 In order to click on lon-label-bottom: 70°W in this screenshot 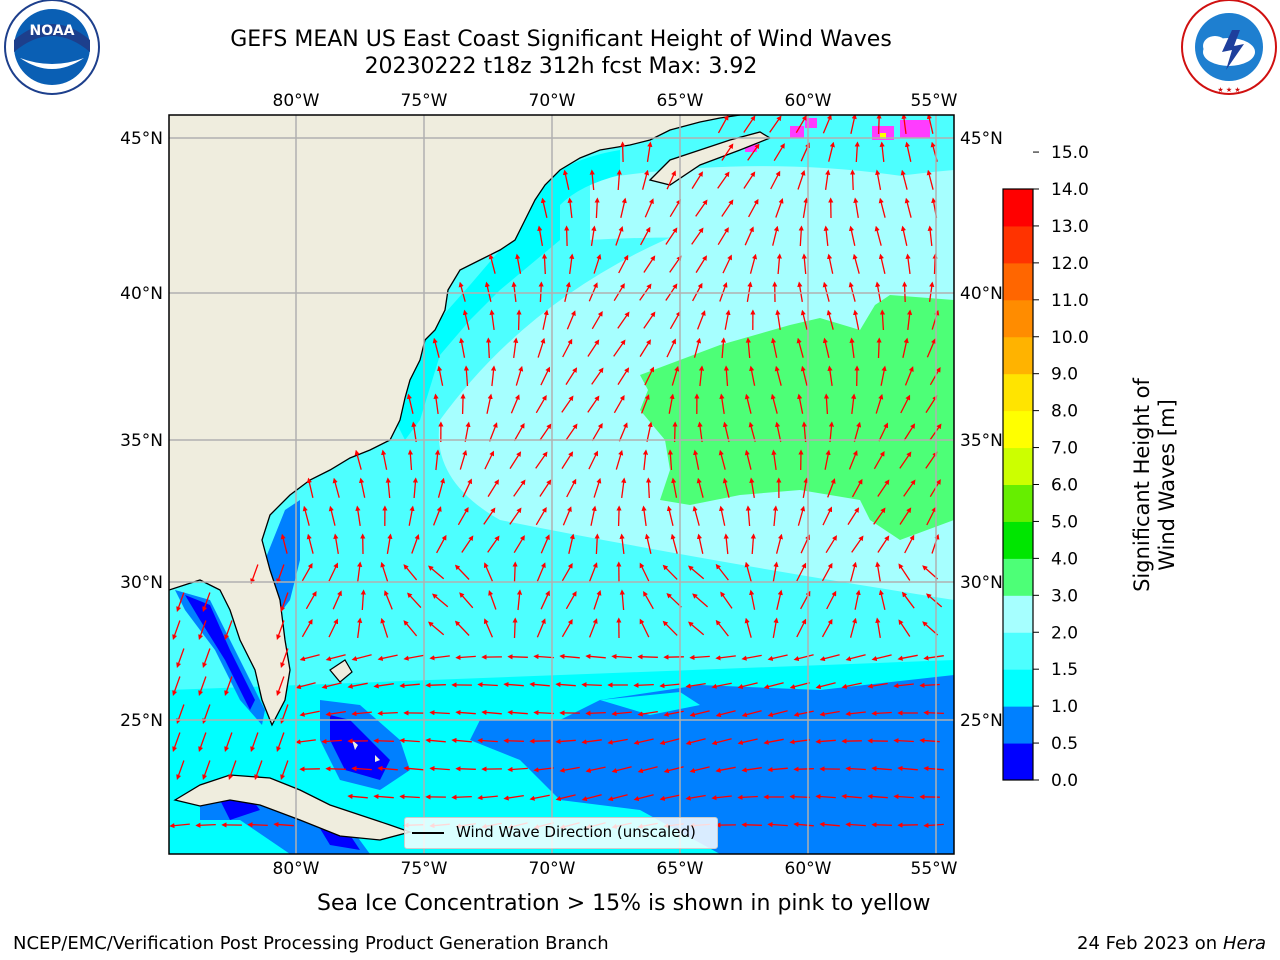, I will do `click(552, 869)`.